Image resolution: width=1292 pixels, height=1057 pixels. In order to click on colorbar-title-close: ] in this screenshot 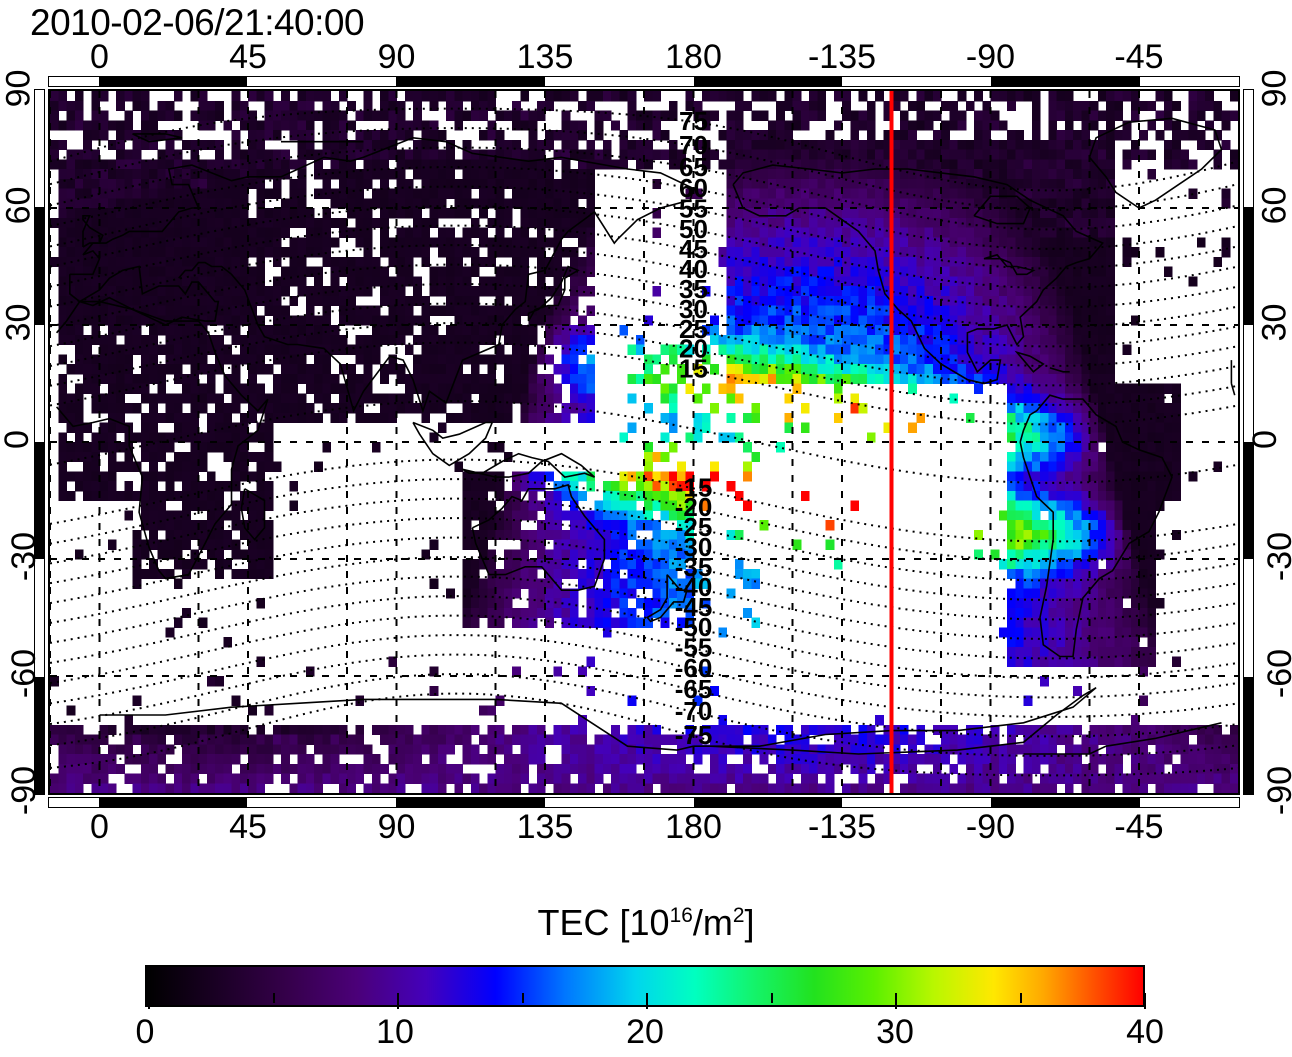, I will do `click(749, 922)`.